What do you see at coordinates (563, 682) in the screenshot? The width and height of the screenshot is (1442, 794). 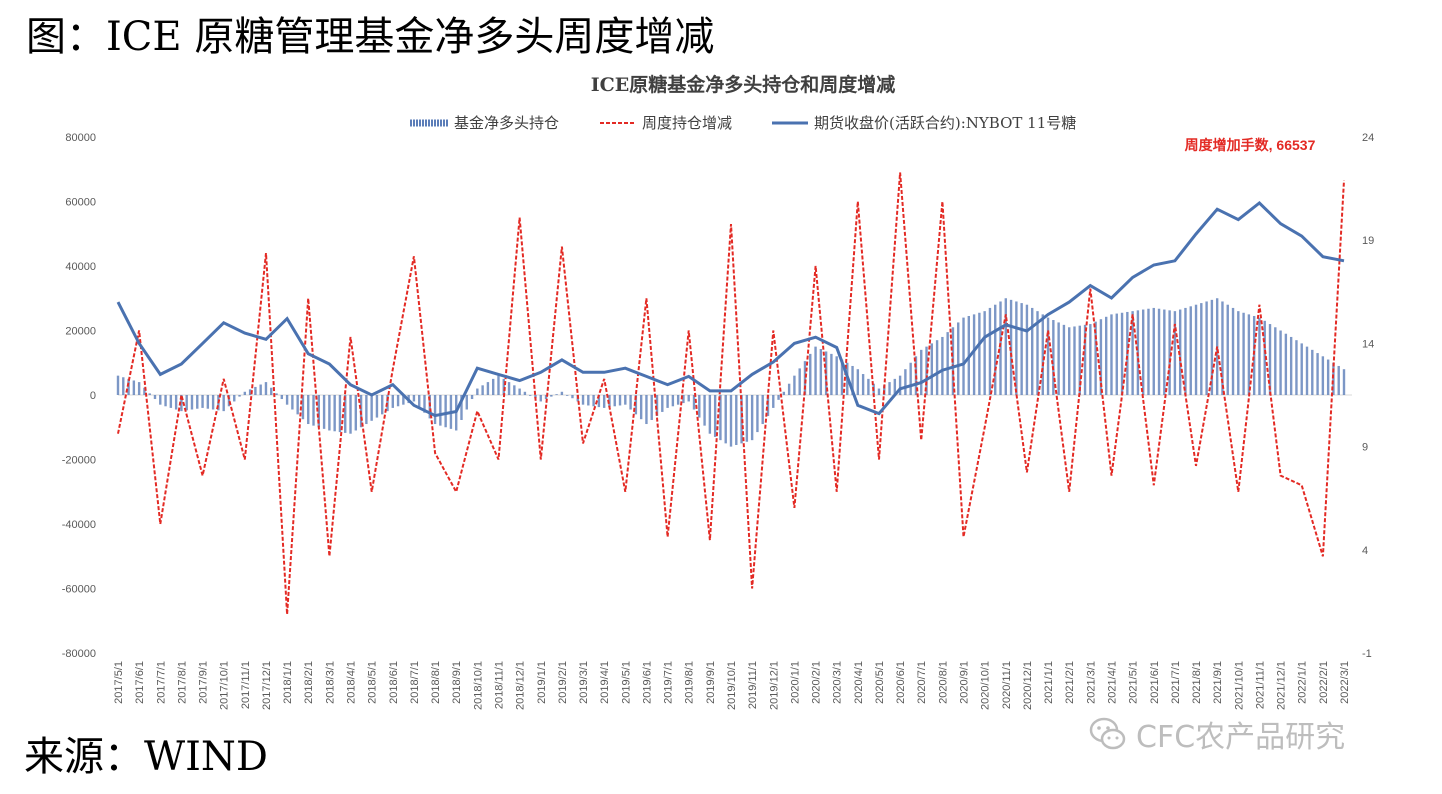 I see `x-tick-label: 2019/2/1` at bounding box center [563, 682].